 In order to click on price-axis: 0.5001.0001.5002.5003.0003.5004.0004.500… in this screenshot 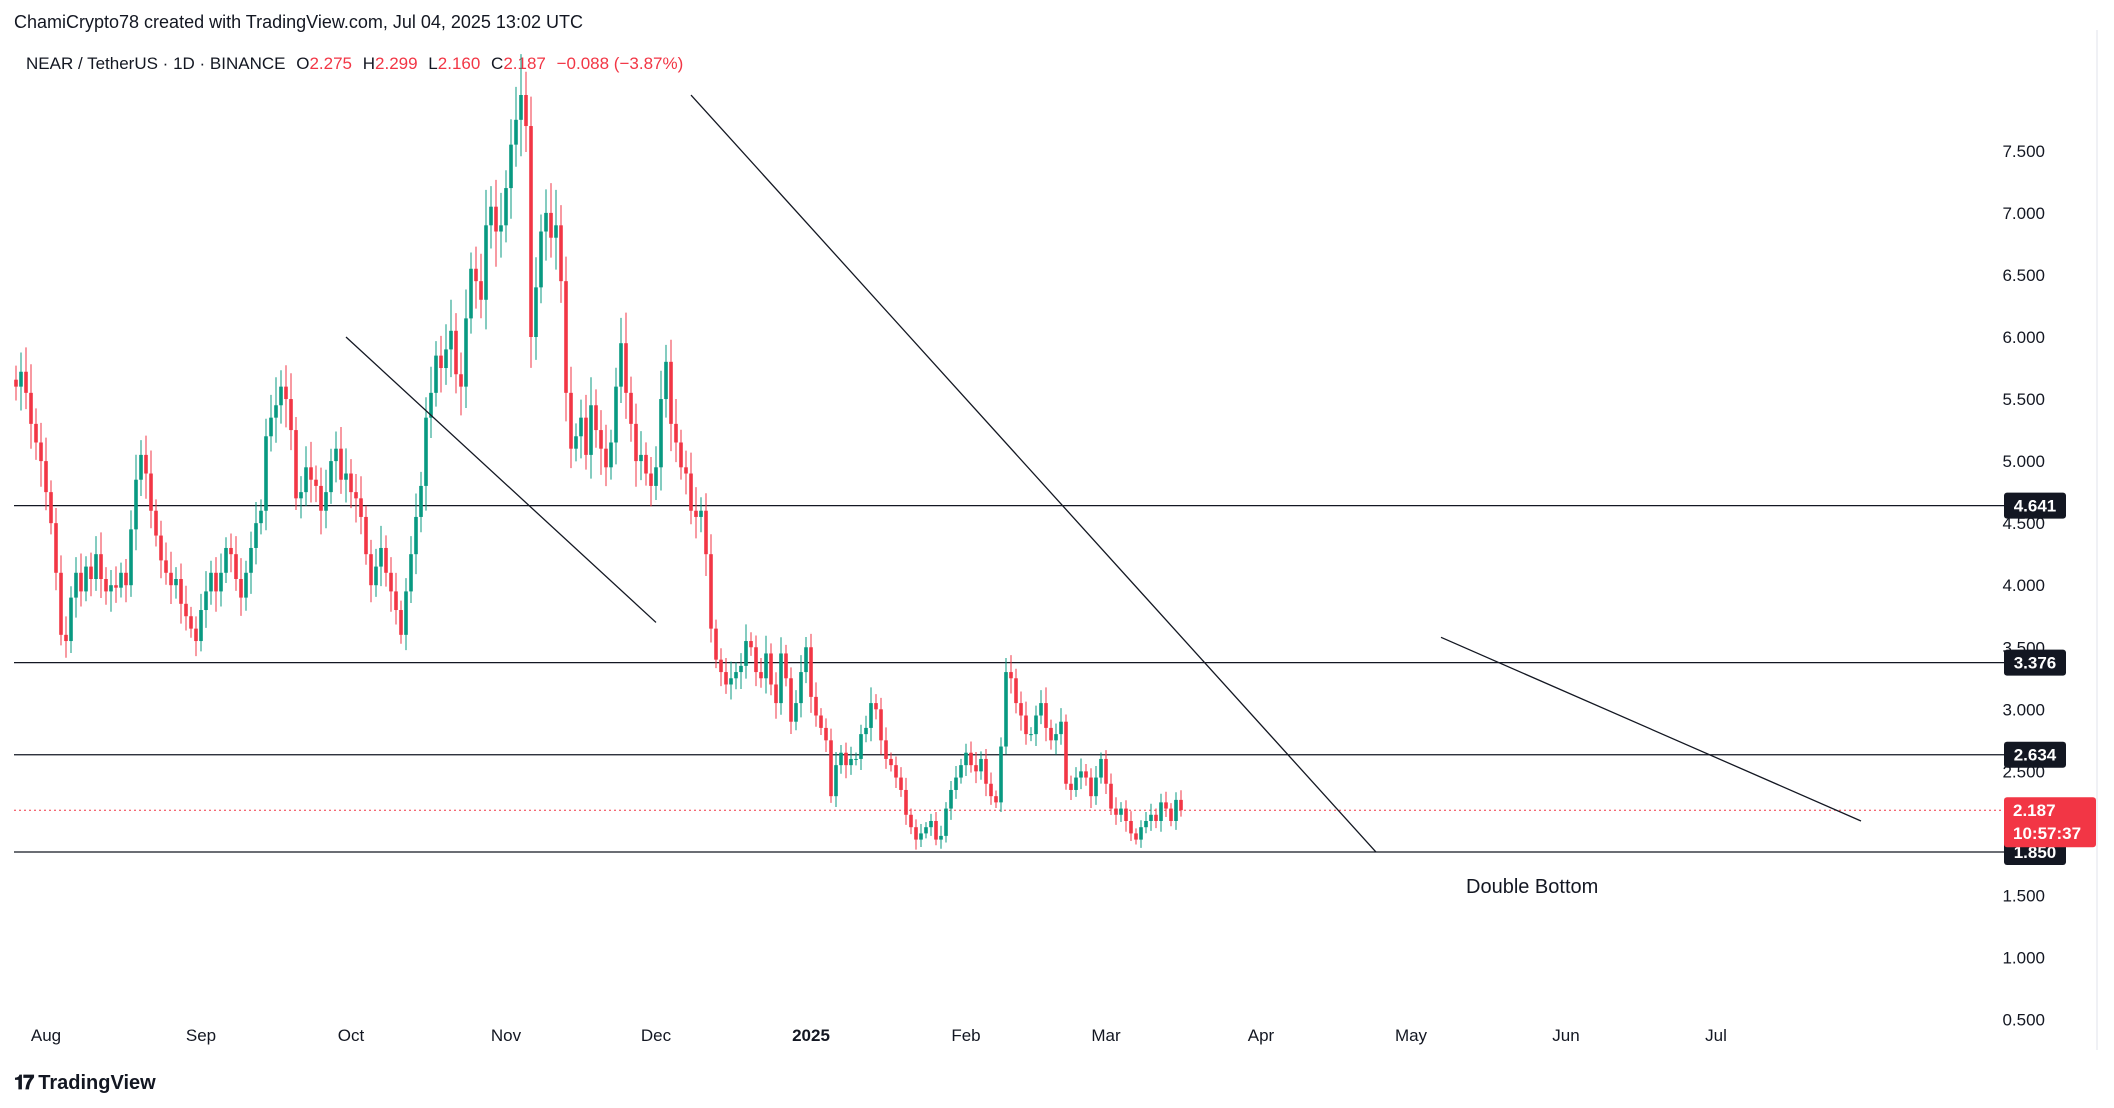, I will do `click(2023, 586)`.